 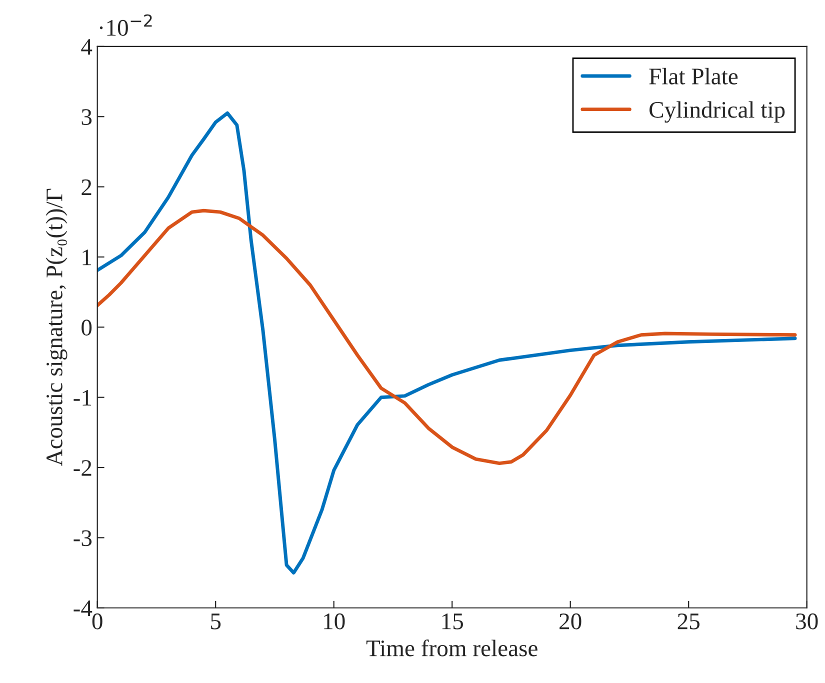 What do you see at coordinates (86, 47) in the screenshot?
I see `y-tick-label: 4` at bounding box center [86, 47].